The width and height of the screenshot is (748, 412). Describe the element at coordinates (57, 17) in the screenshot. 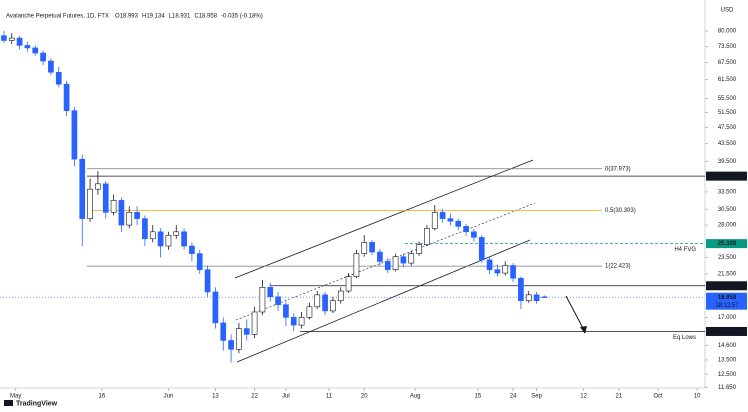

I see `chart-title: Avalanche Perpetual Futures, 1D, FTX` at that location.